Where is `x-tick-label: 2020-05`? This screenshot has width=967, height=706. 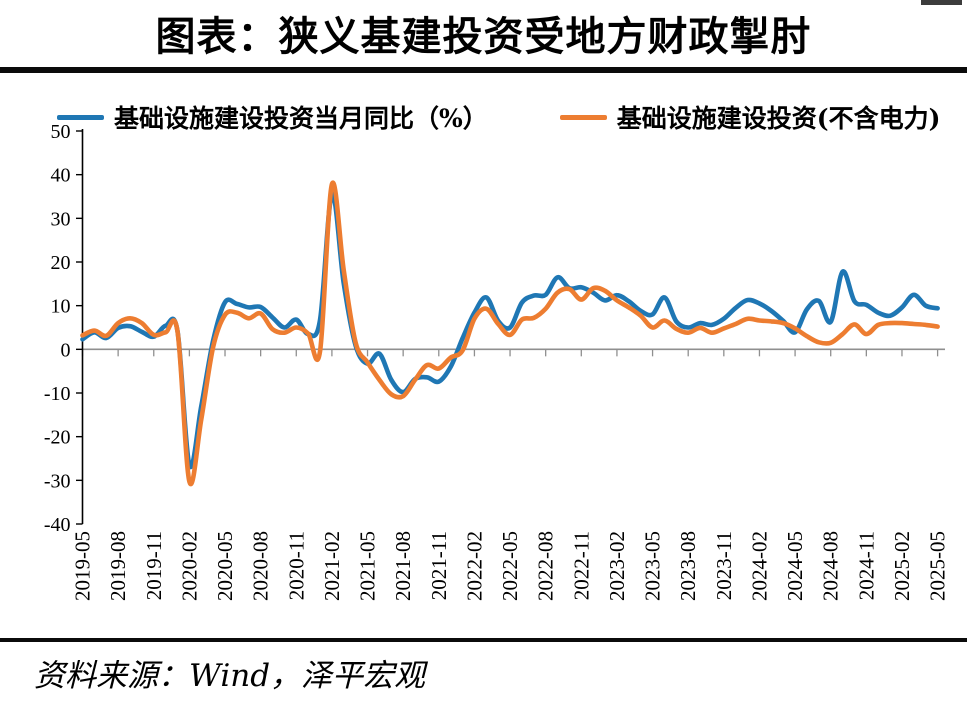
x-tick-label: 2020-05 is located at coordinates (225, 566).